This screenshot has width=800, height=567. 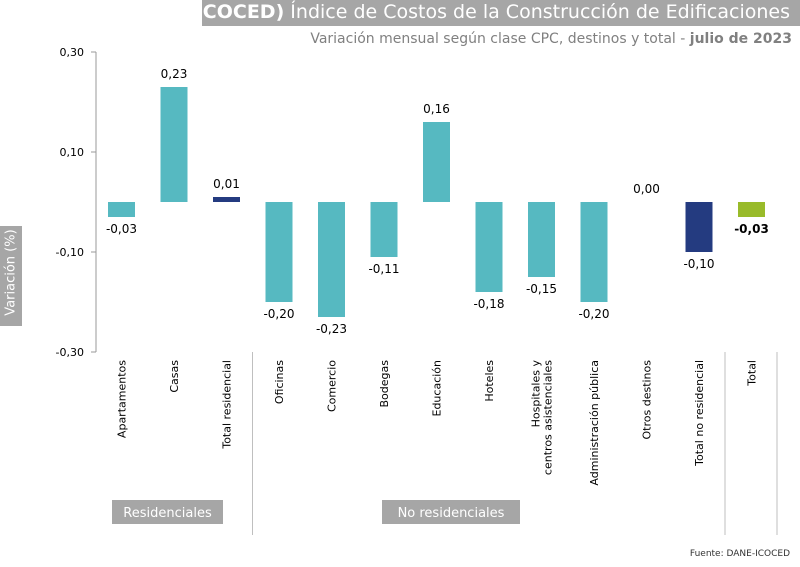 I want to click on data-label: 0,00, so click(x=646, y=189).